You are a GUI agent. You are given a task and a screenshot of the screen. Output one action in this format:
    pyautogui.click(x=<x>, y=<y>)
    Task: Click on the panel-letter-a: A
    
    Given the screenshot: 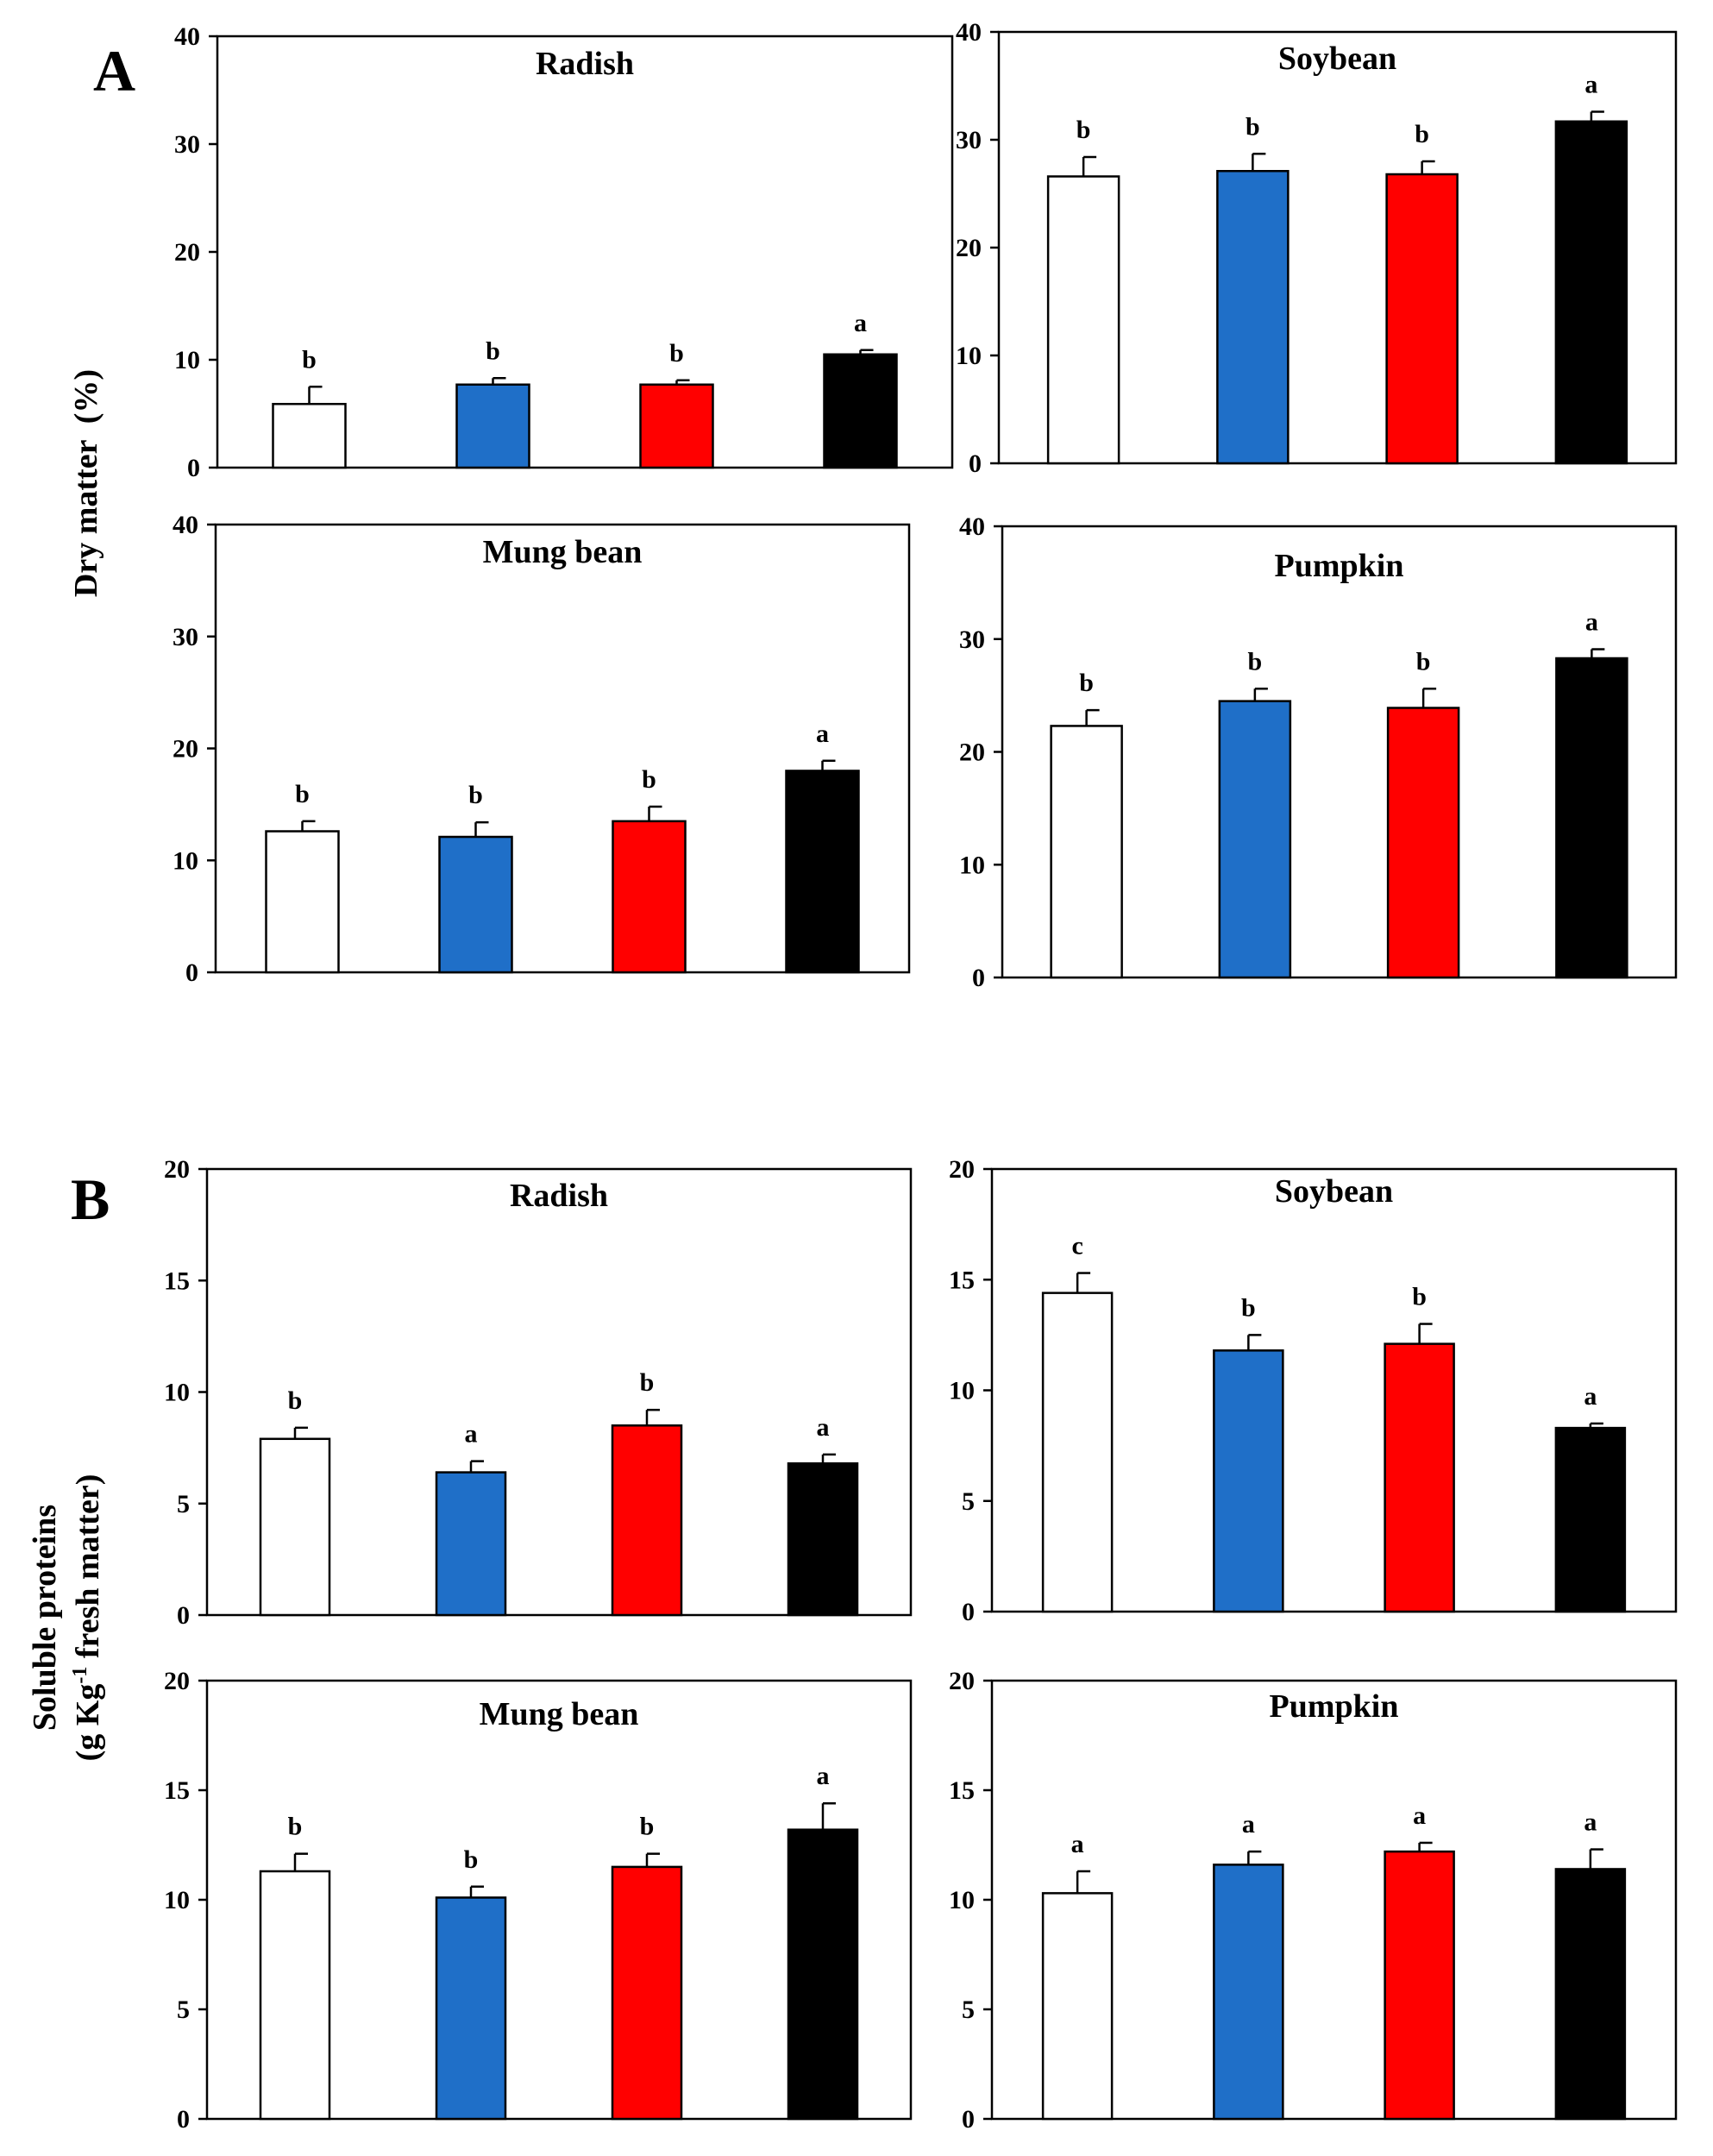 What is the action you would take?
    pyautogui.click(x=114, y=71)
    